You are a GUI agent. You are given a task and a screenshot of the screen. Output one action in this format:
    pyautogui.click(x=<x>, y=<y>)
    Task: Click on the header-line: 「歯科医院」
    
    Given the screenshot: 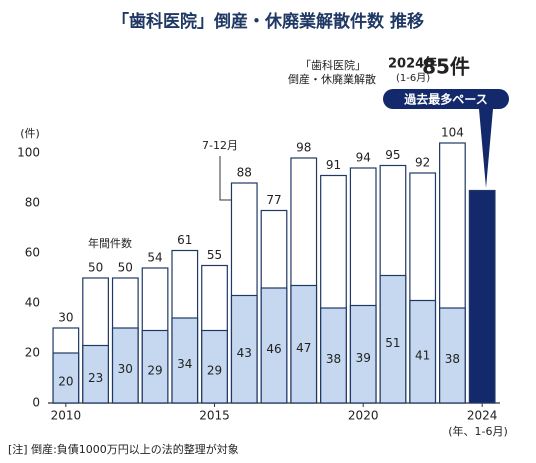 What is the action you would take?
    pyautogui.click(x=333, y=65)
    